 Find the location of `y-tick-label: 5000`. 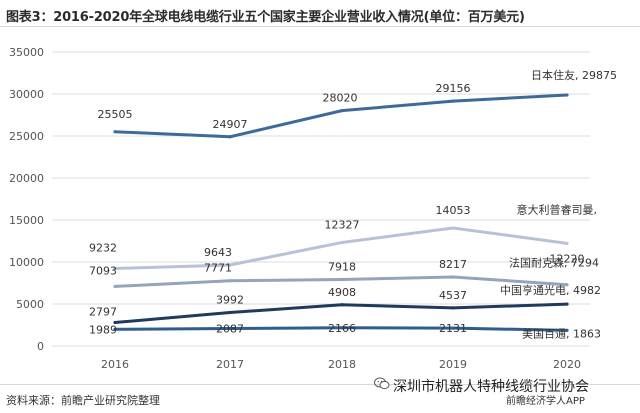

y-tick-label: 5000 is located at coordinates (30, 304).